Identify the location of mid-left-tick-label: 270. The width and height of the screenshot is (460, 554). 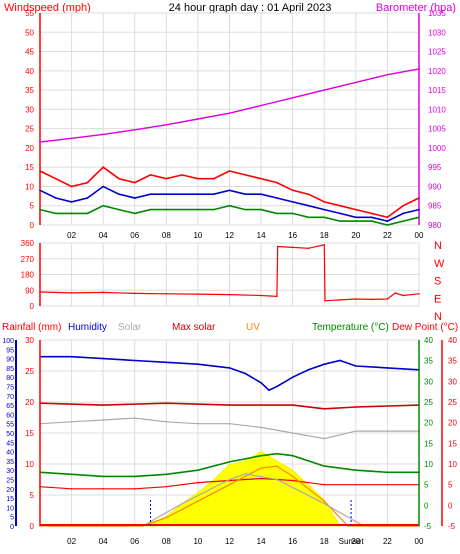
(28, 259).